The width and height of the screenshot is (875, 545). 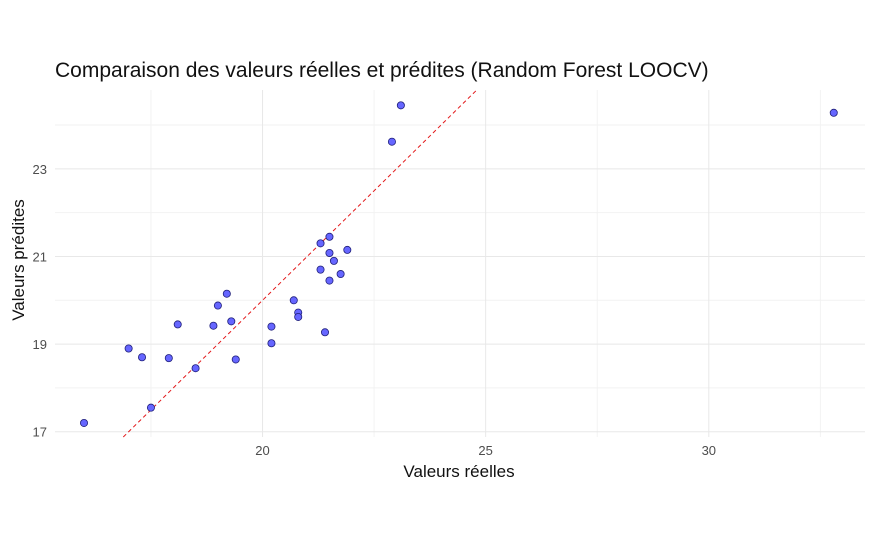 I want to click on y-tick-label: 23, so click(x=40, y=169).